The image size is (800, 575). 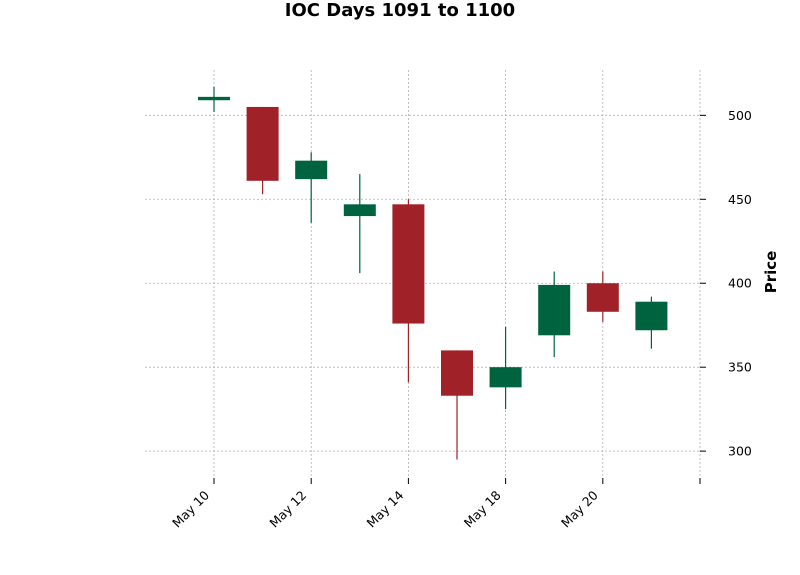 I want to click on x-tick-label: May 14, so click(x=385, y=508).